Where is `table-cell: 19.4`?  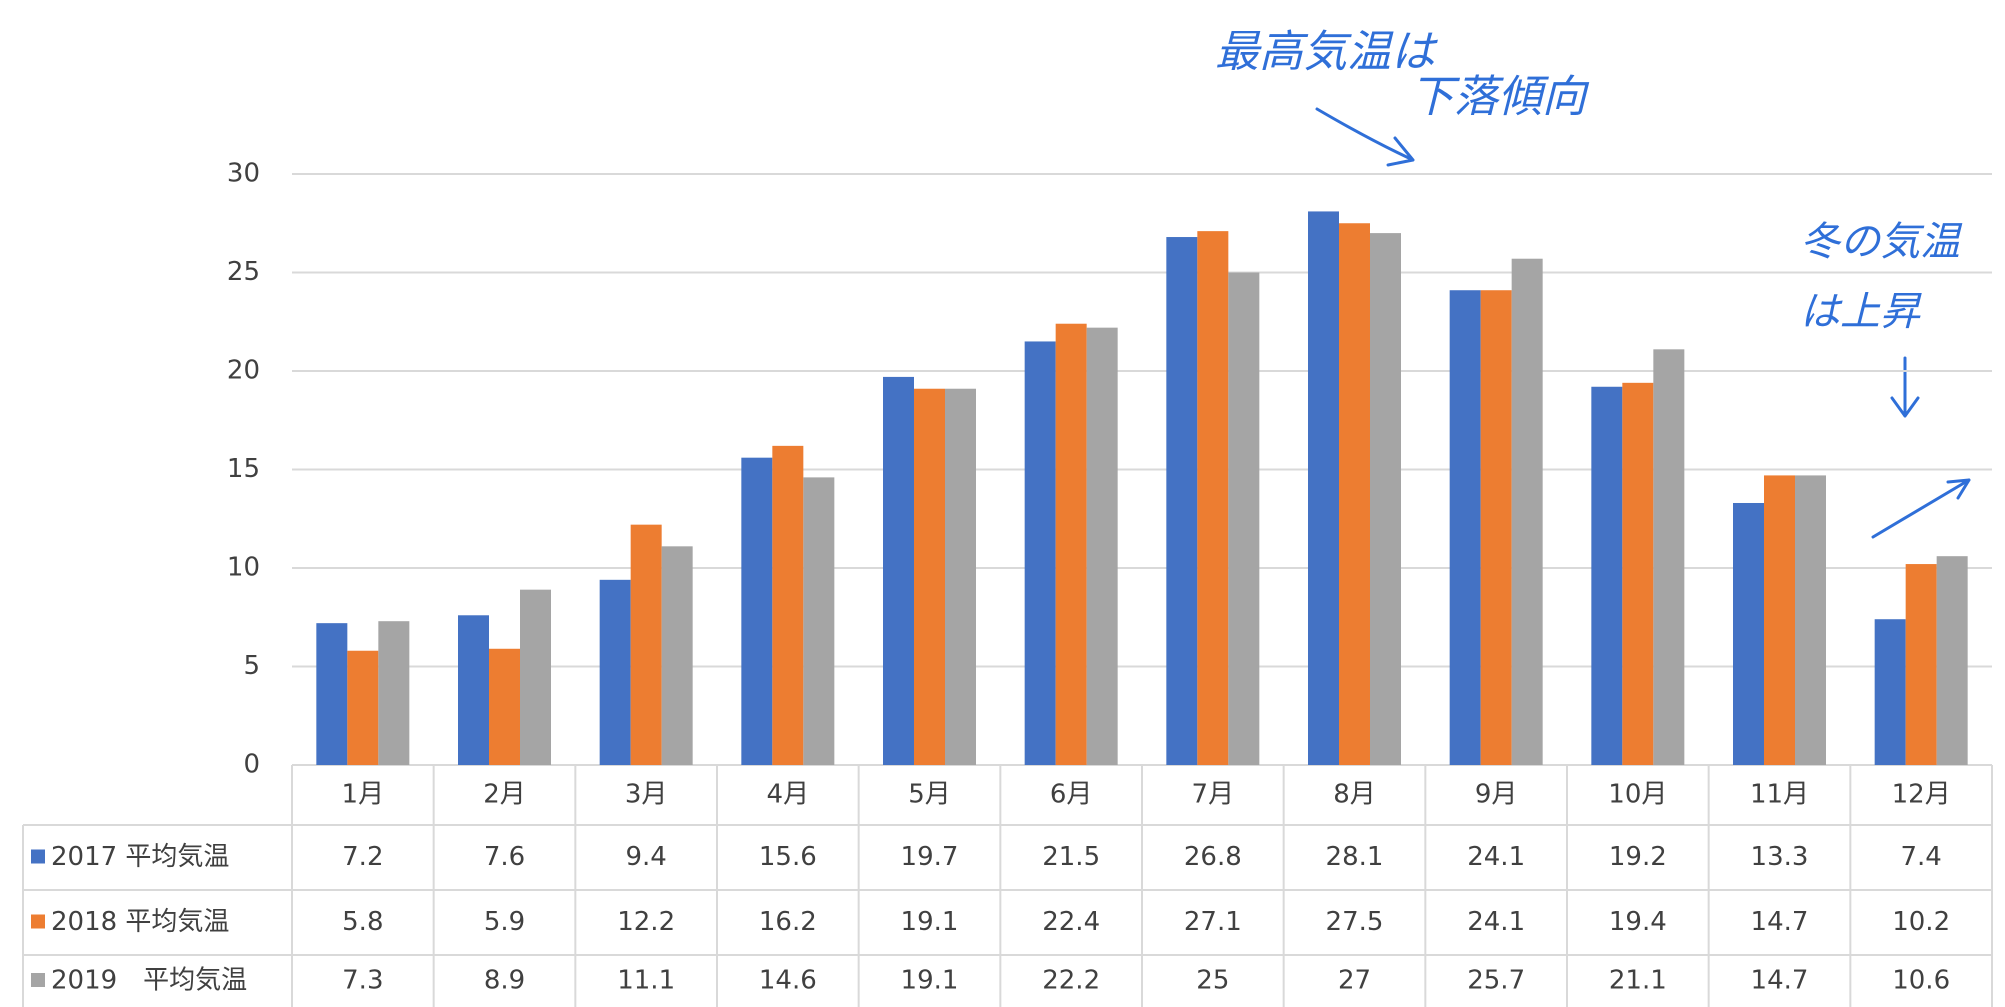
table-cell: 19.4 is located at coordinates (1638, 922).